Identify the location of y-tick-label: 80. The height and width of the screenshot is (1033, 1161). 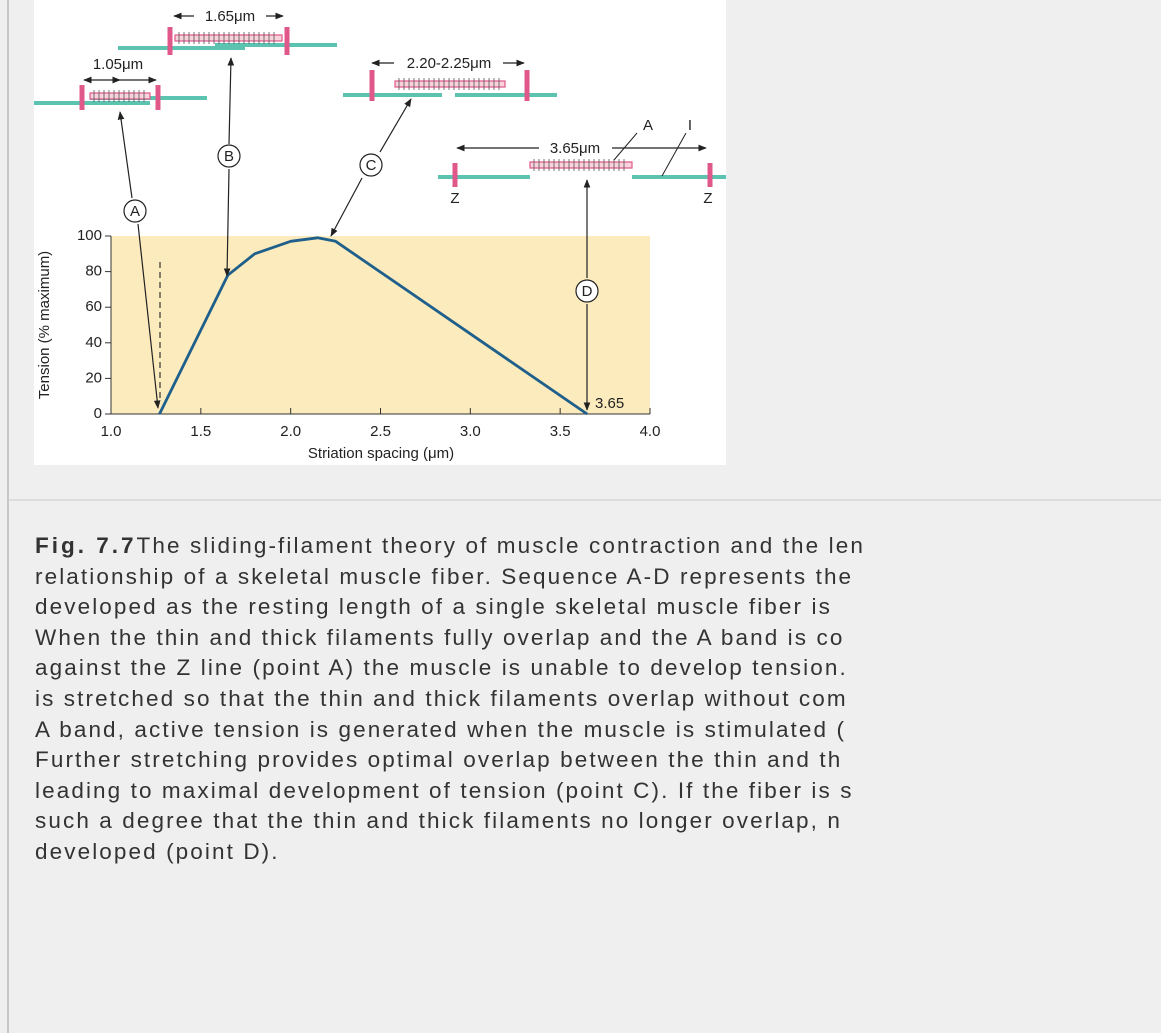
(93, 271).